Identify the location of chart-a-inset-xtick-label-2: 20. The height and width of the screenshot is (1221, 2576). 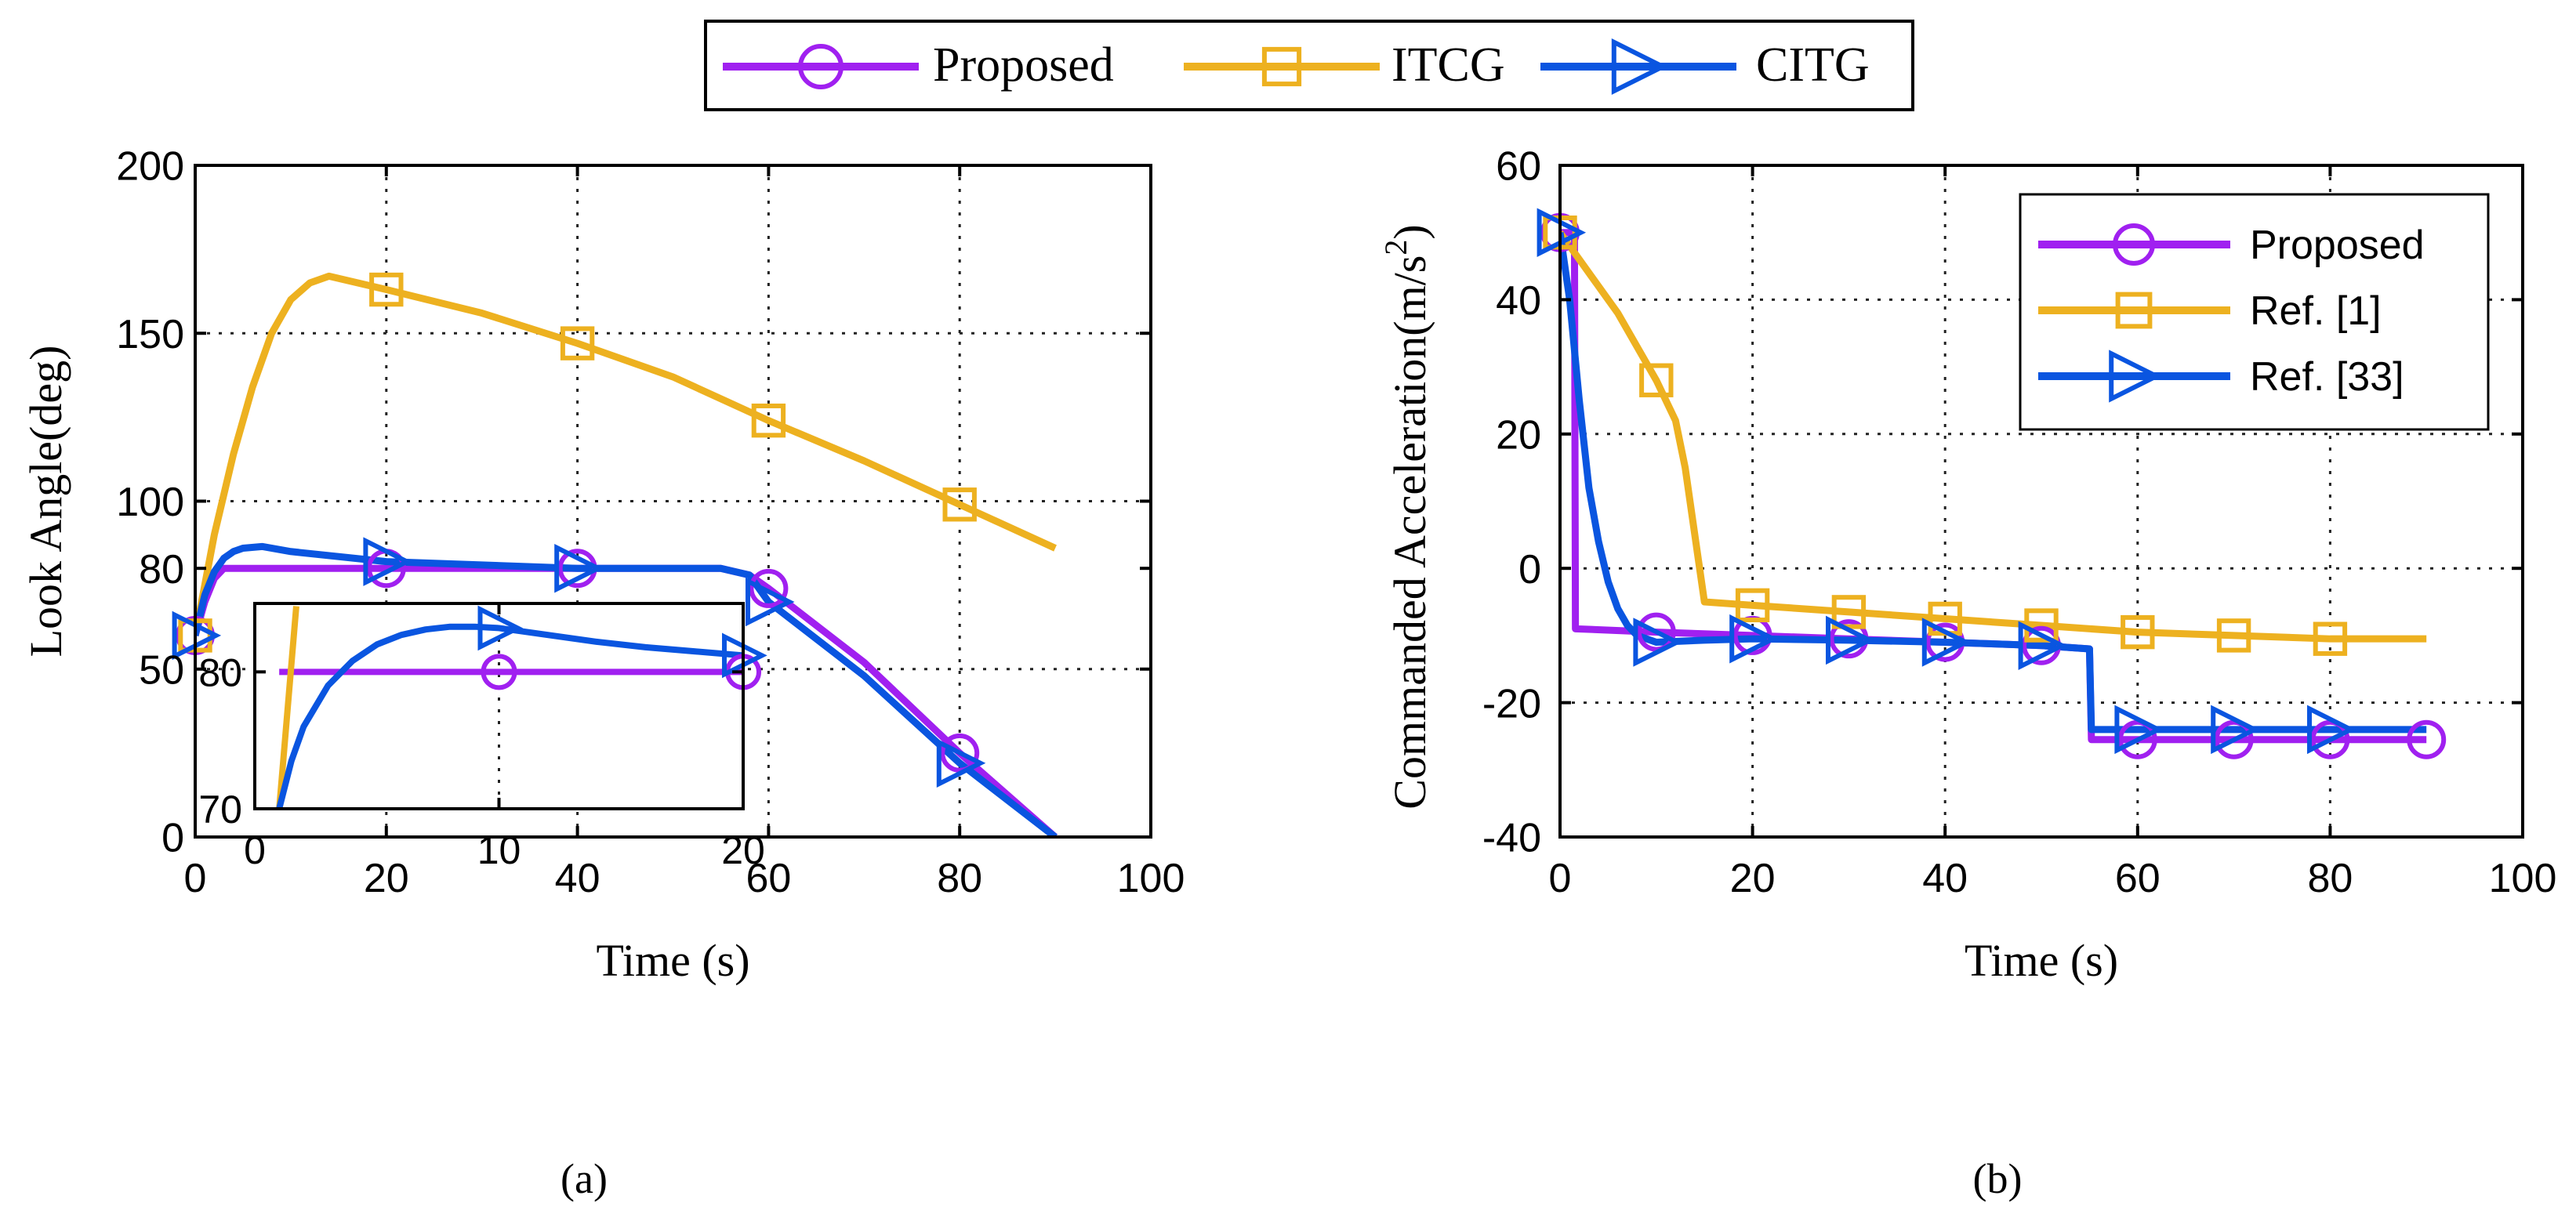
(743, 850).